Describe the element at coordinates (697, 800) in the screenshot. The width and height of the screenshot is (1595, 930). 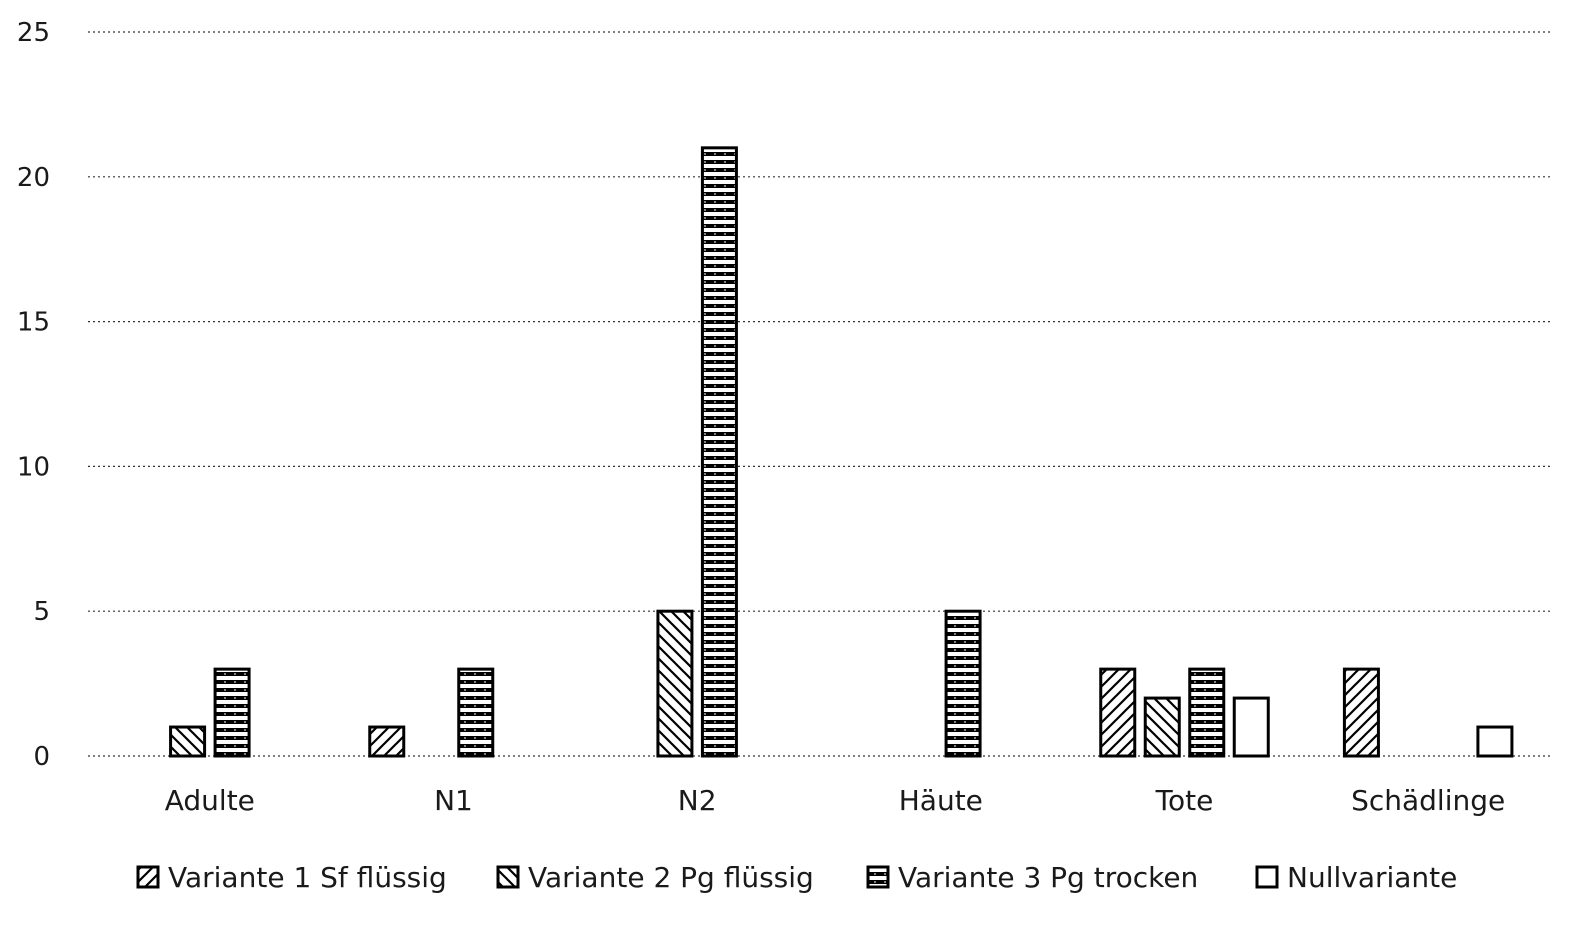
I see `x-category-label: N2` at that location.